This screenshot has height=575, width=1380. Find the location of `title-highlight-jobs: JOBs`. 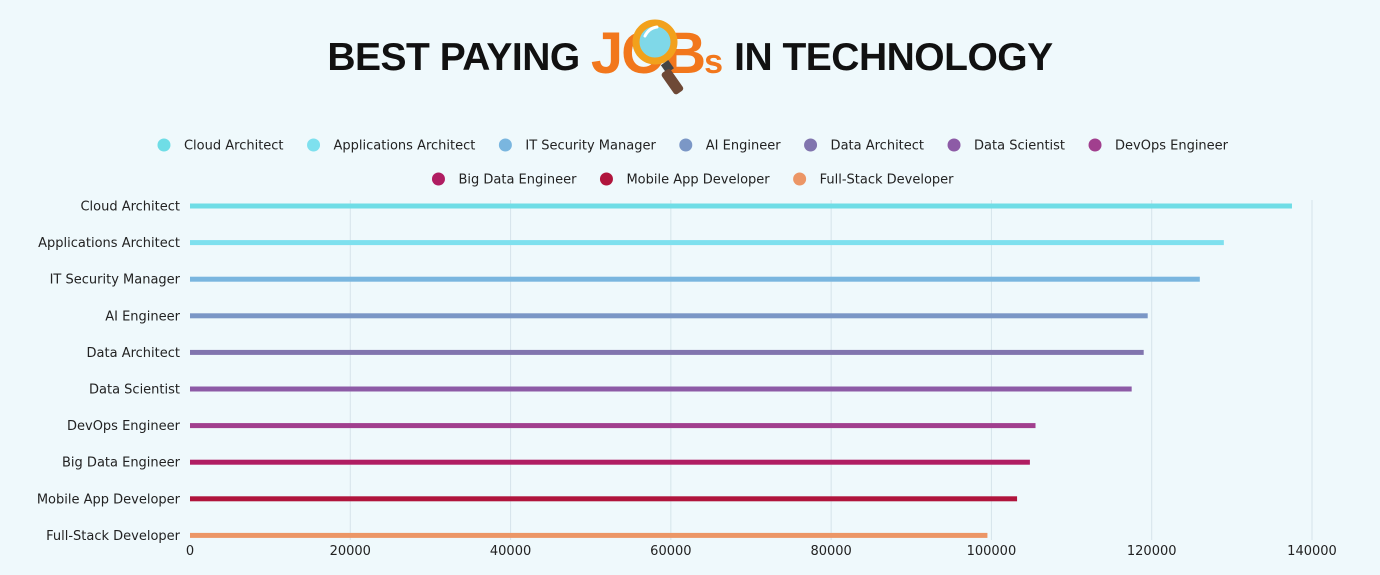

title-highlight-jobs: JOBs is located at coordinates (657, 57).